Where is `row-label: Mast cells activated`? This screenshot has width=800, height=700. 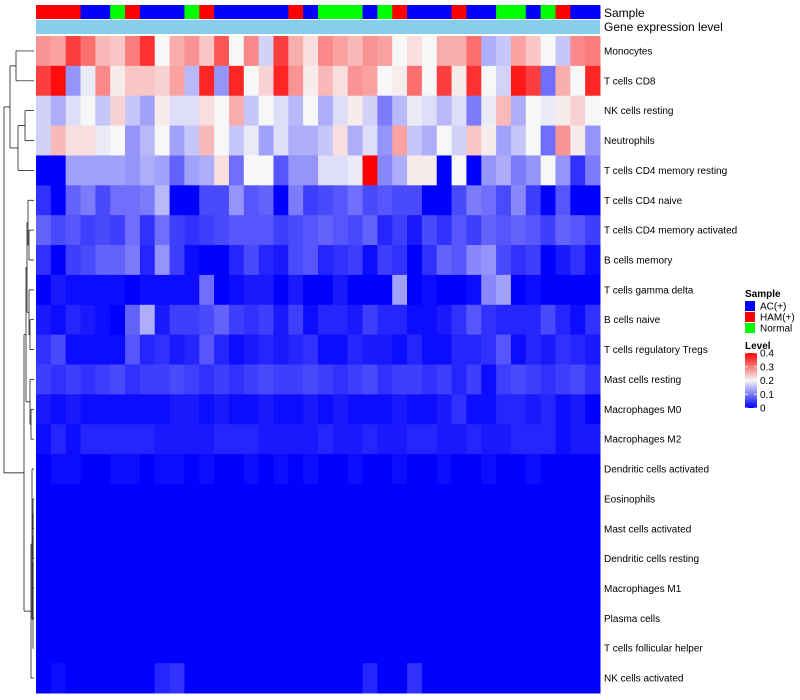
row-label: Mast cells activated is located at coordinates (647, 529).